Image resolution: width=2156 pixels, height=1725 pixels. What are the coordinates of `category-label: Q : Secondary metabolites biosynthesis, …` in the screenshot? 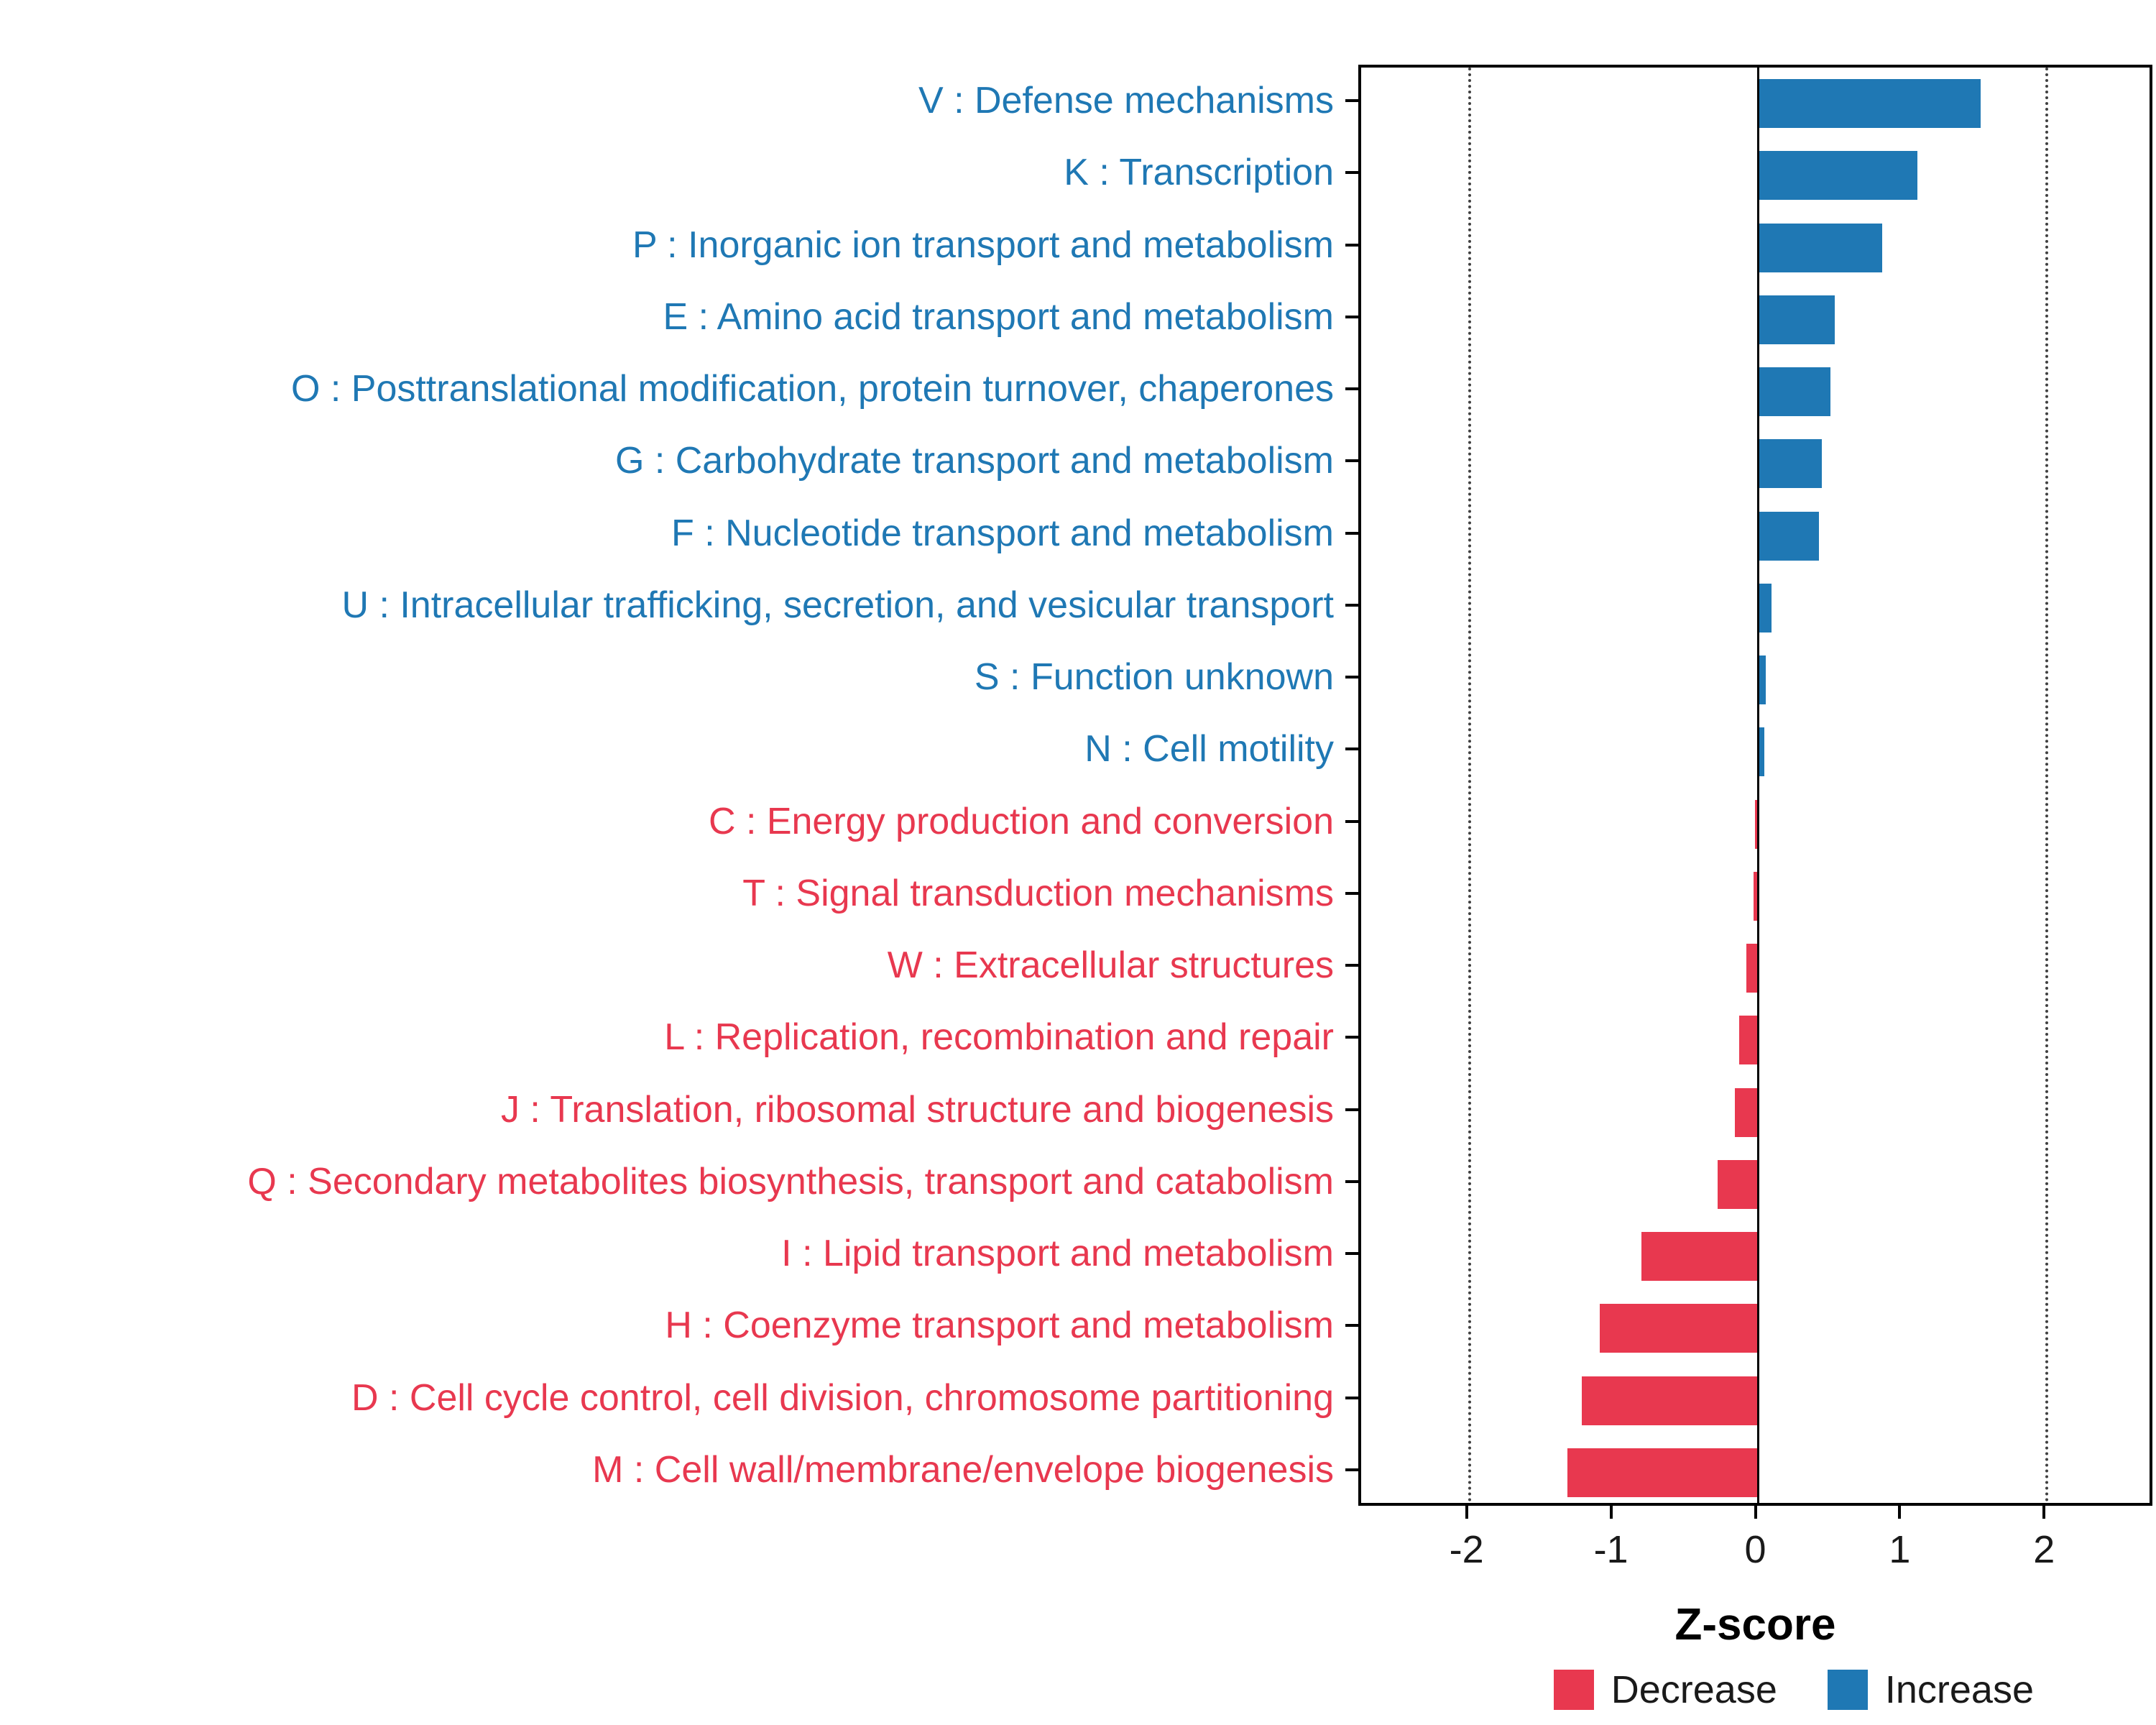 It's located at (791, 1181).